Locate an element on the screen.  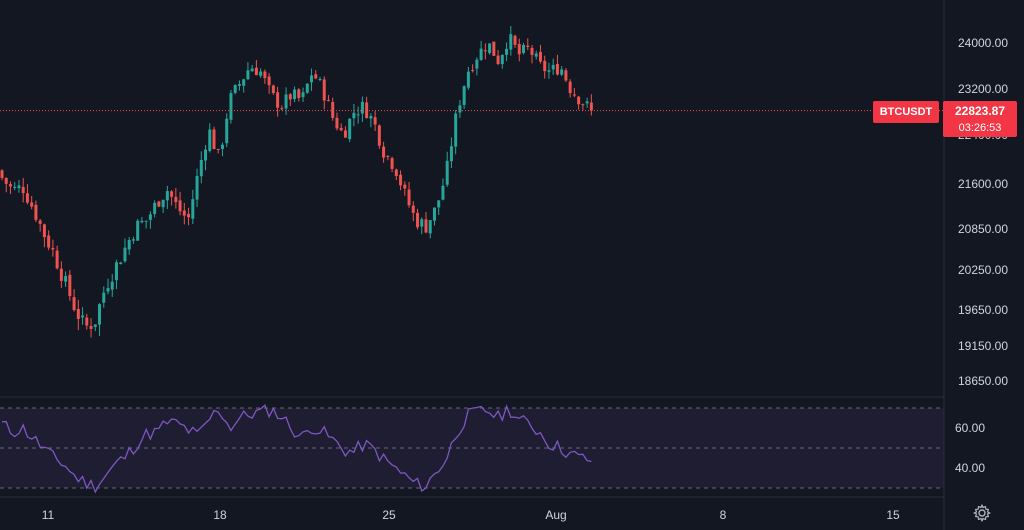
time-tick-label: 8 is located at coordinates (723, 515).